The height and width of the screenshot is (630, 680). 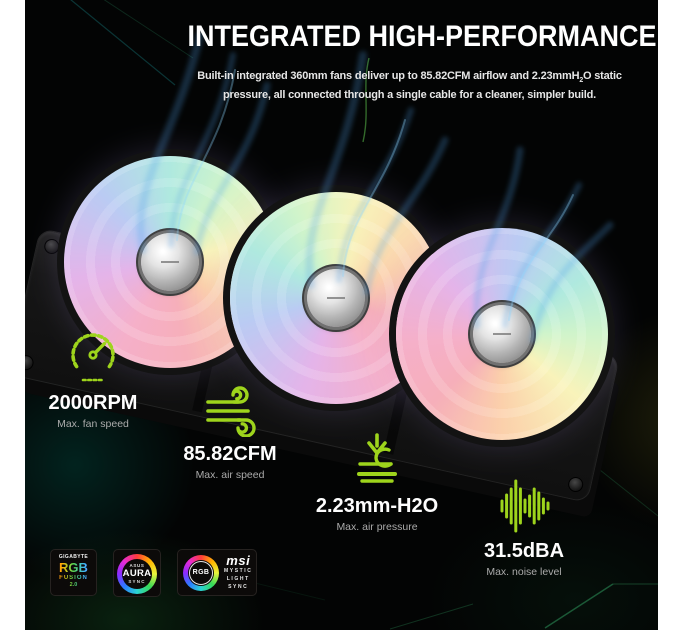 I want to click on mystic-text: MYSTIC, so click(x=238, y=571).